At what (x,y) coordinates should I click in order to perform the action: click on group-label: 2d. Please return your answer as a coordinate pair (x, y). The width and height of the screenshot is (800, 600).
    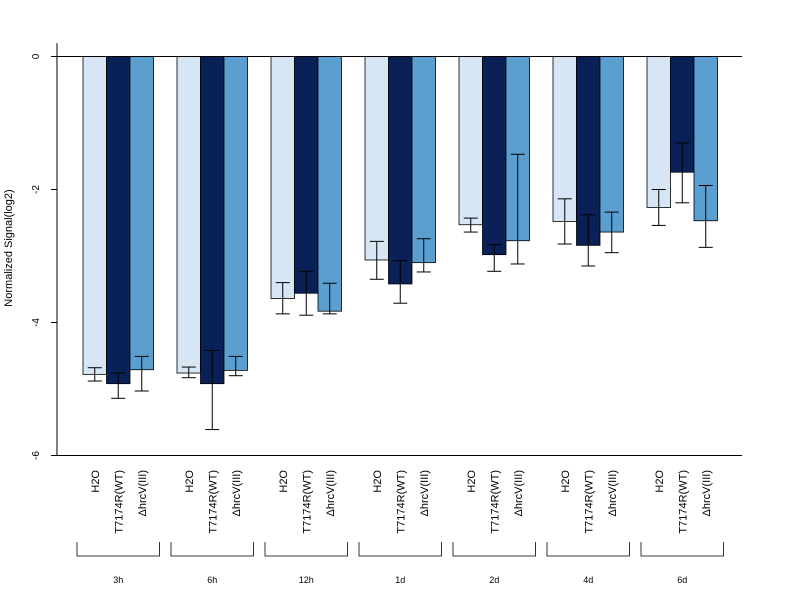
    Looking at the image, I should click on (494, 580).